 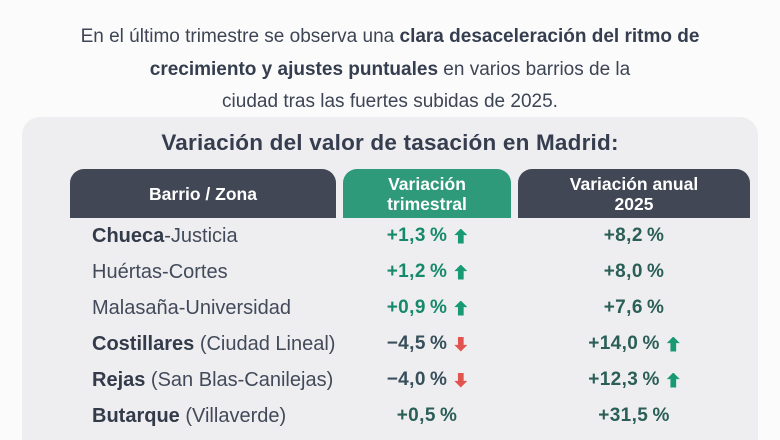 I want to click on column-header-trimestral: Variación trimestral, so click(x=427, y=193).